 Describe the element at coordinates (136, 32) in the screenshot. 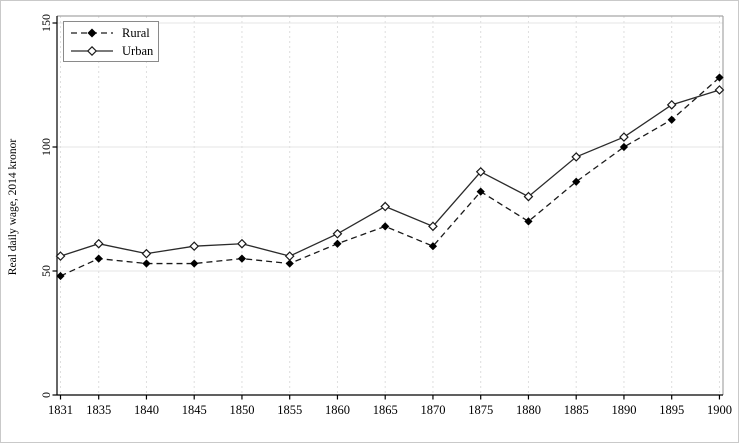

I see `legend-label-rural: Rural` at that location.